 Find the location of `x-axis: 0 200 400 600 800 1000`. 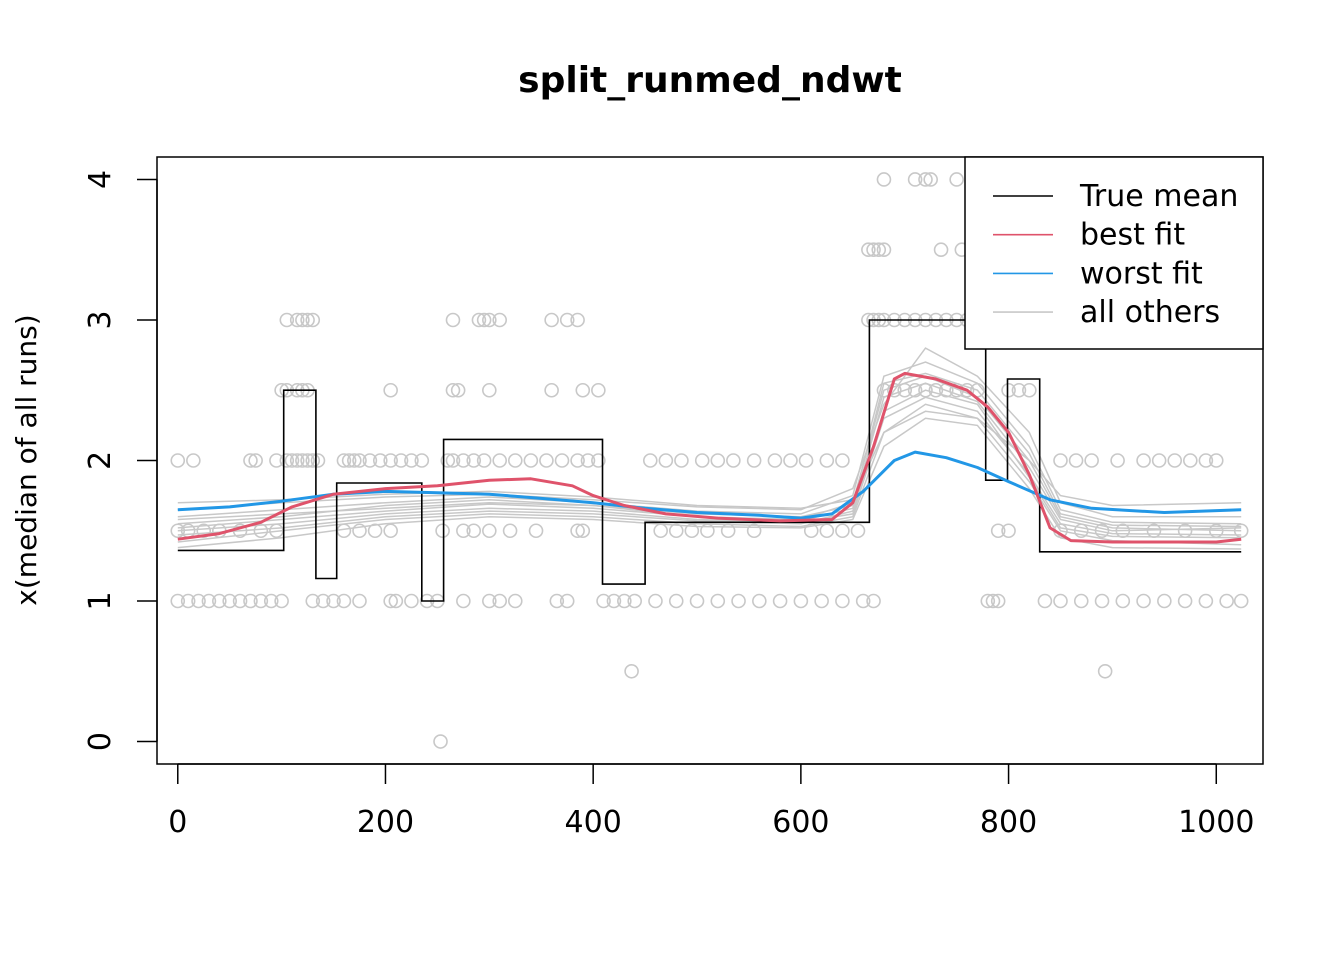

x-axis: 0 200 400 600 800 1000 is located at coordinates (711, 801).